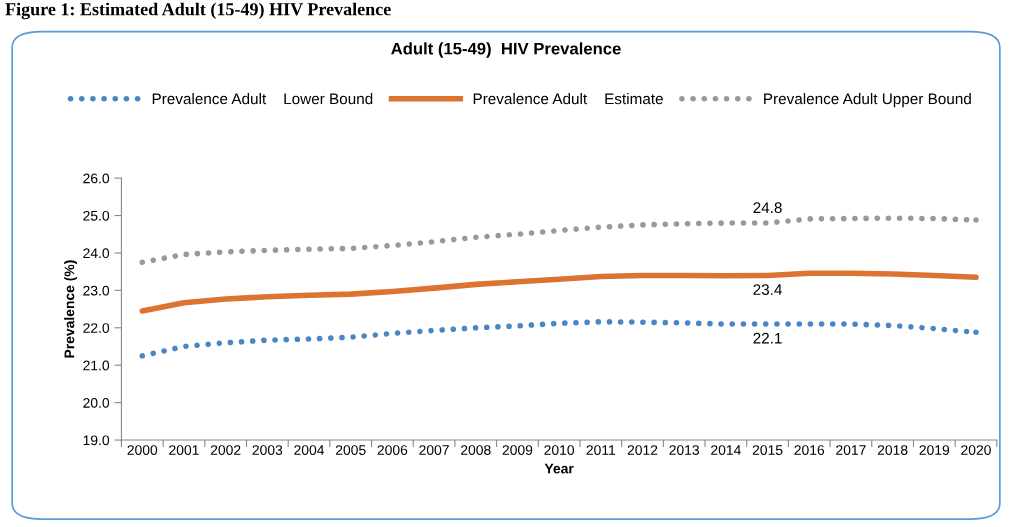  Describe the element at coordinates (96, 402) in the screenshot. I see `y-tick-label: 20.0` at that location.